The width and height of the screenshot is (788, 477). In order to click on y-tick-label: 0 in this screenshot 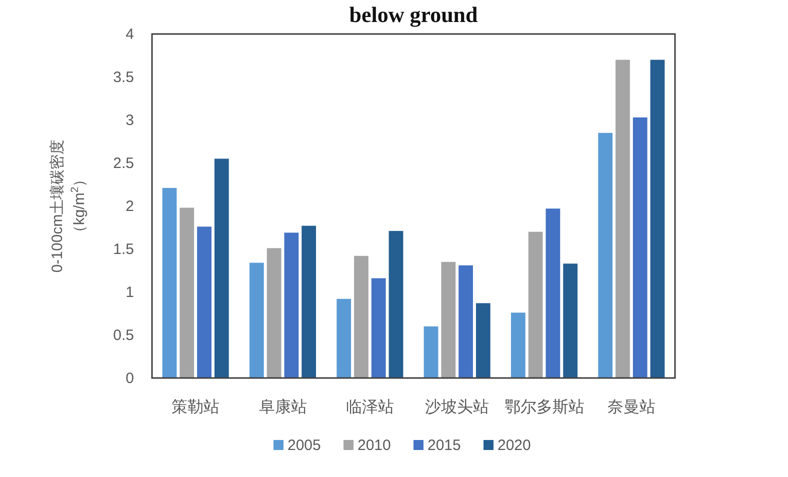, I will do `click(130, 378)`.